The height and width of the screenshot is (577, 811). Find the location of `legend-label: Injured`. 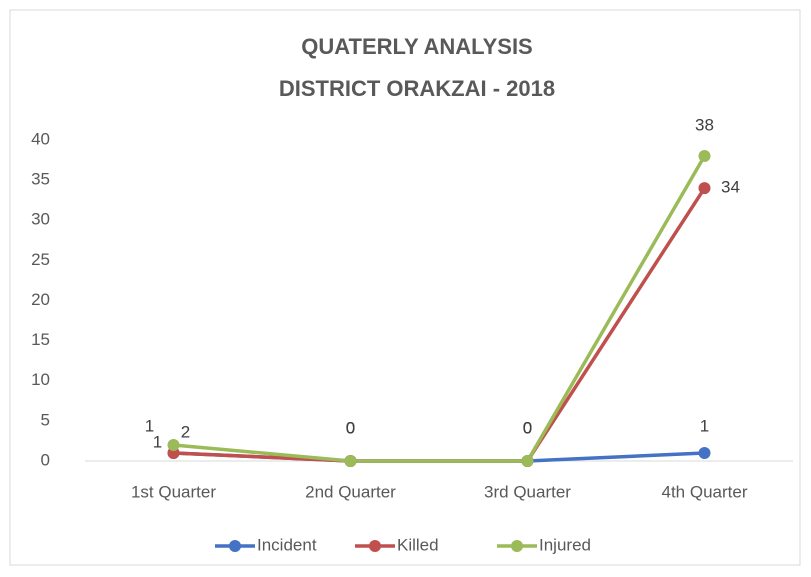

legend-label: Injured is located at coordinates (565, 544).